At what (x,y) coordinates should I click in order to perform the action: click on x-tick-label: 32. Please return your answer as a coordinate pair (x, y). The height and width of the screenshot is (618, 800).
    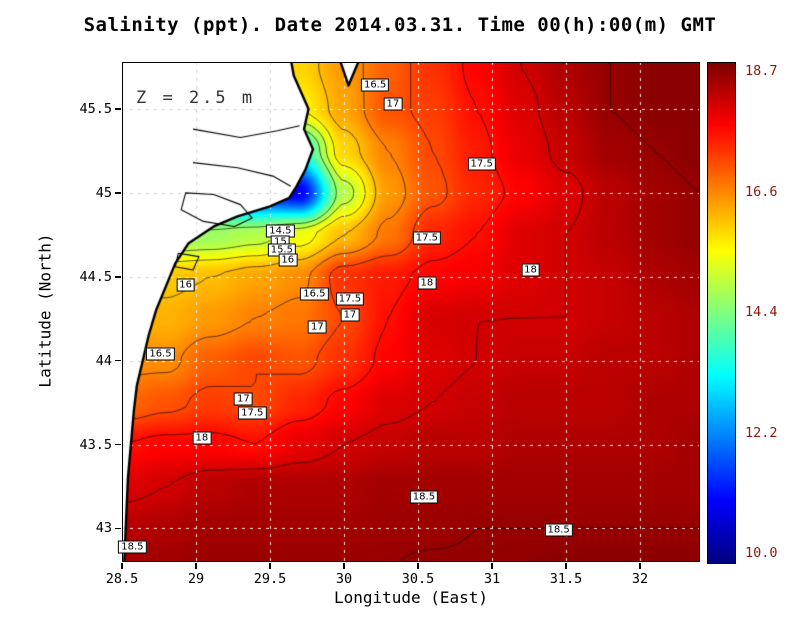
    Looking at the image, I should click on (640, 579).